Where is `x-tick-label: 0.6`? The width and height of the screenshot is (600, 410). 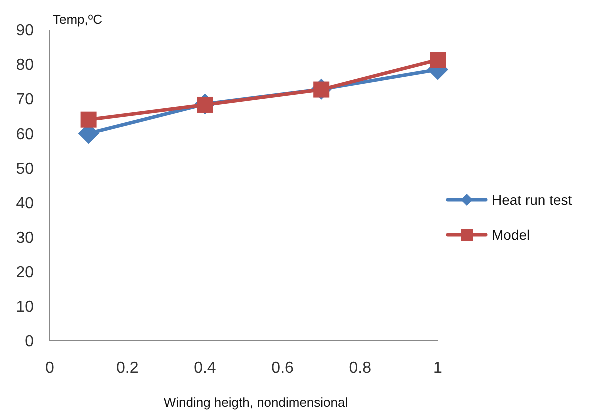
x-tick-label: 0.6 is located at coordinates (283, 368).